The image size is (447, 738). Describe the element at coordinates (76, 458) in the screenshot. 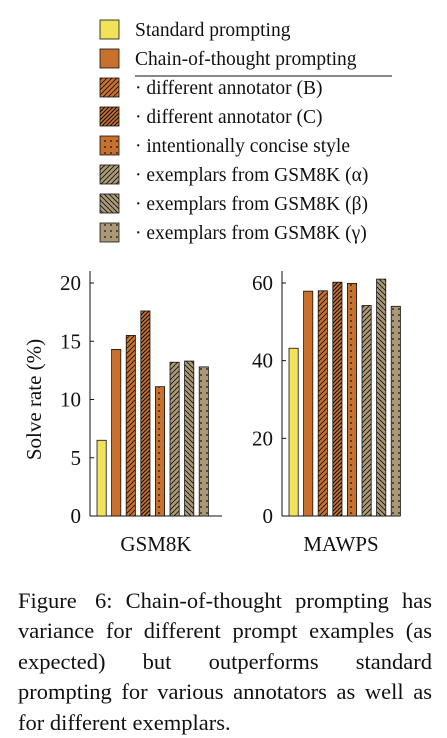

I see `y-tick-label: 5` at that location.